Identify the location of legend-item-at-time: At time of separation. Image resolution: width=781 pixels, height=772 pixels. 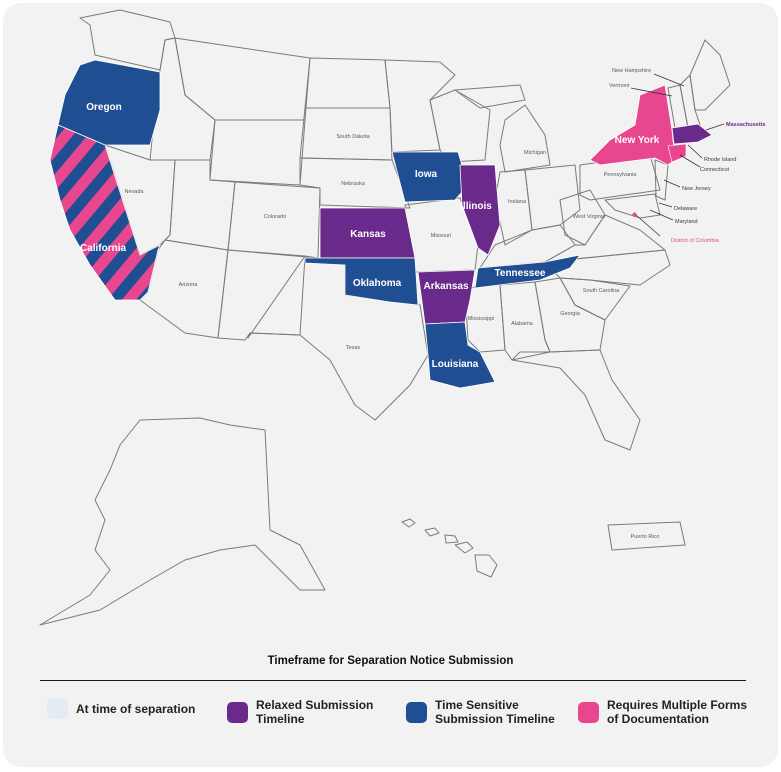
(121, 708).